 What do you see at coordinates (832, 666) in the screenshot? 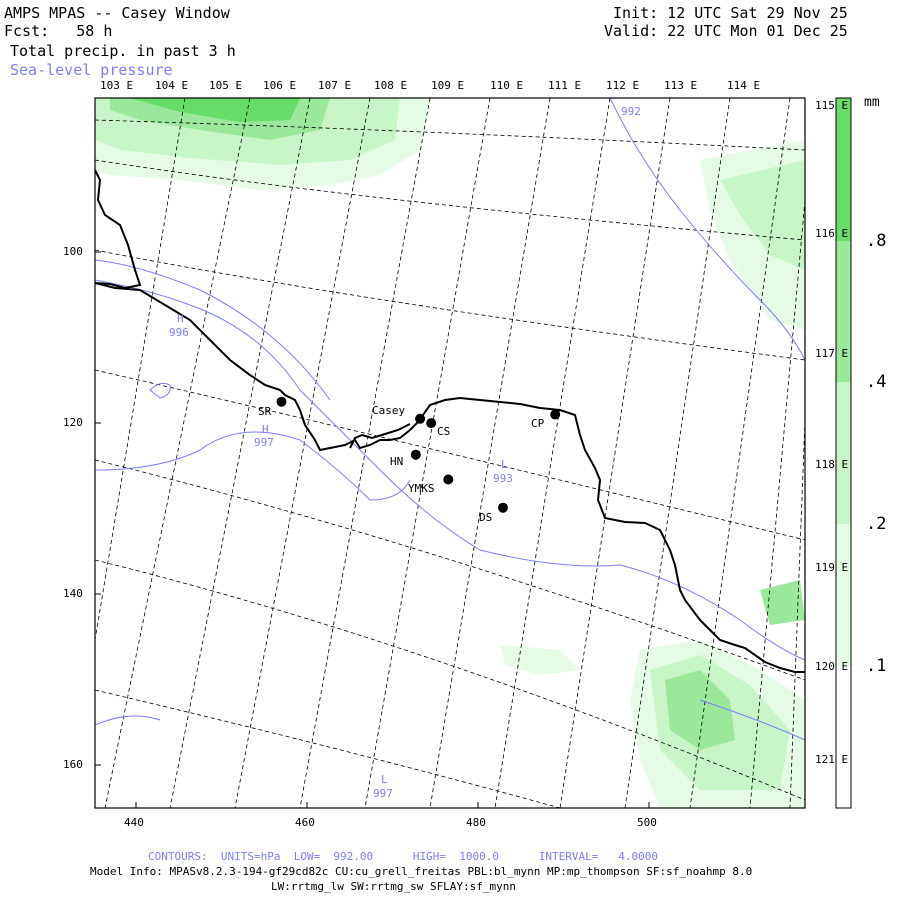
I see `lon-label-right: 120 E` at bounding box center [832, 666].